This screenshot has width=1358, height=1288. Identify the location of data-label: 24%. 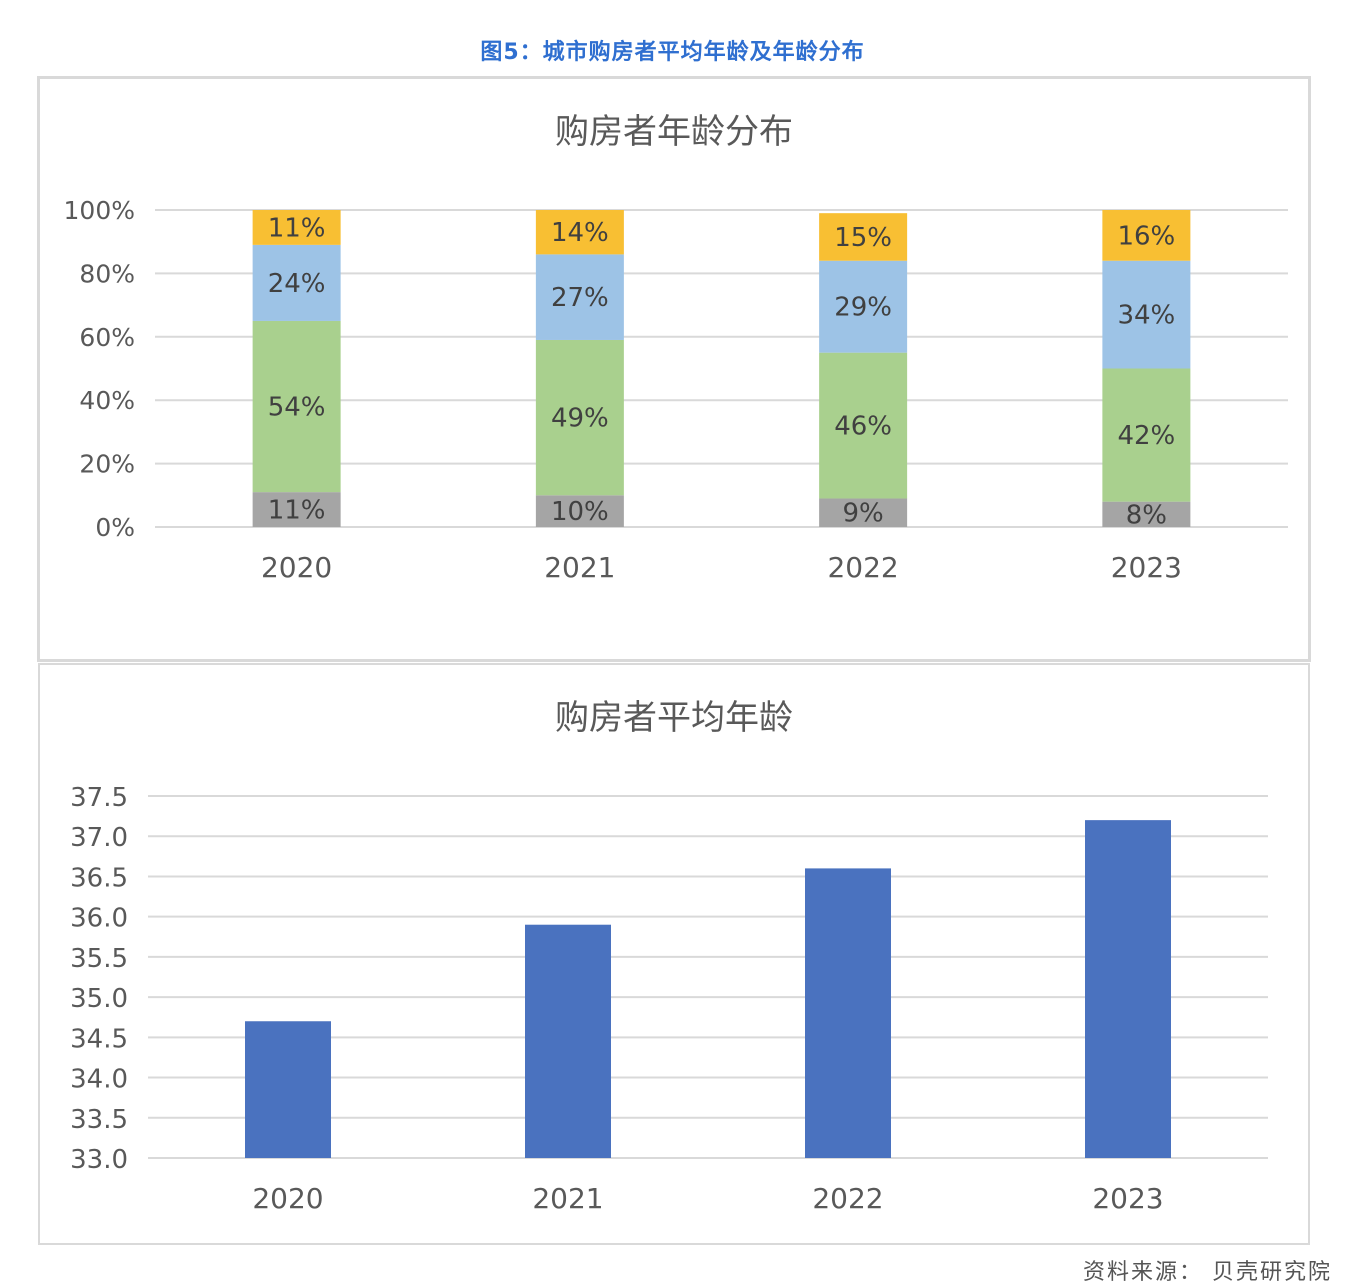
(297, 284).